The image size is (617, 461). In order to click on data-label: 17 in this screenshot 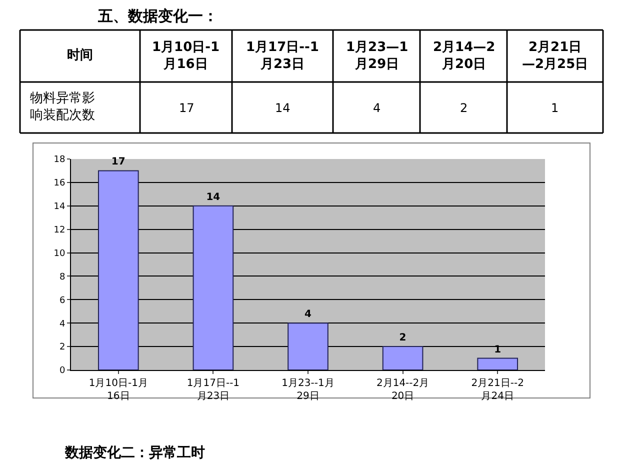, I will do `click(118, 162)`.